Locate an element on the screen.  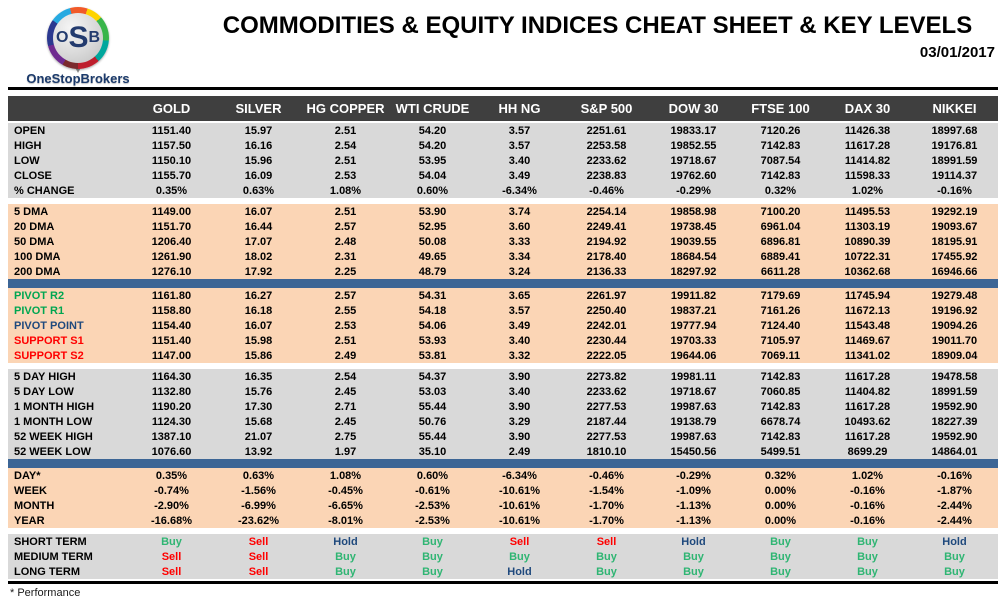
value-cell-s-p-500: 2136.33 is located at coordinates (606, 271).